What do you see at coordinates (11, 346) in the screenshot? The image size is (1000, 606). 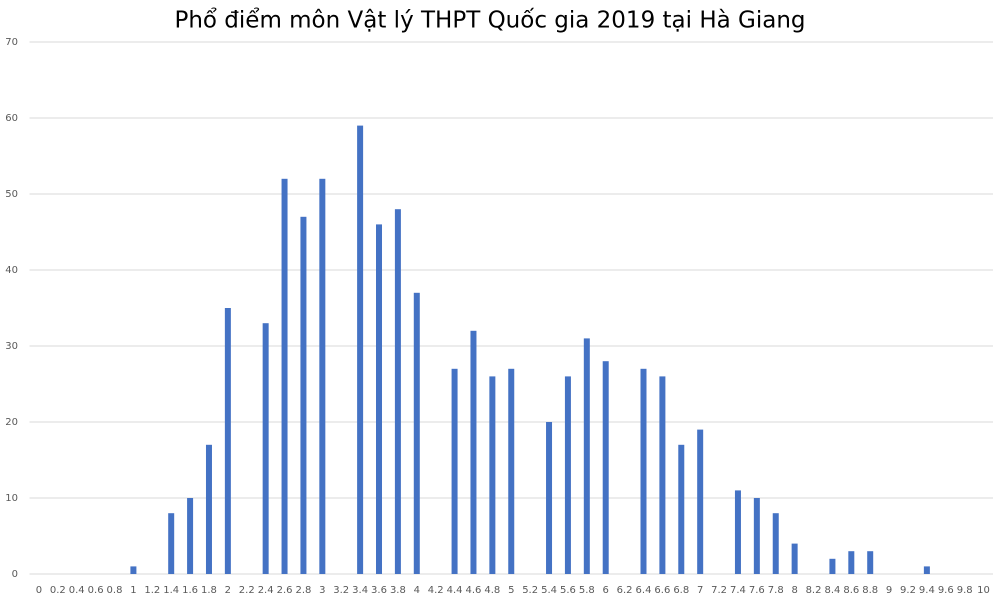 I see `y-tick-label: 30` at bounding box center [11, 346].